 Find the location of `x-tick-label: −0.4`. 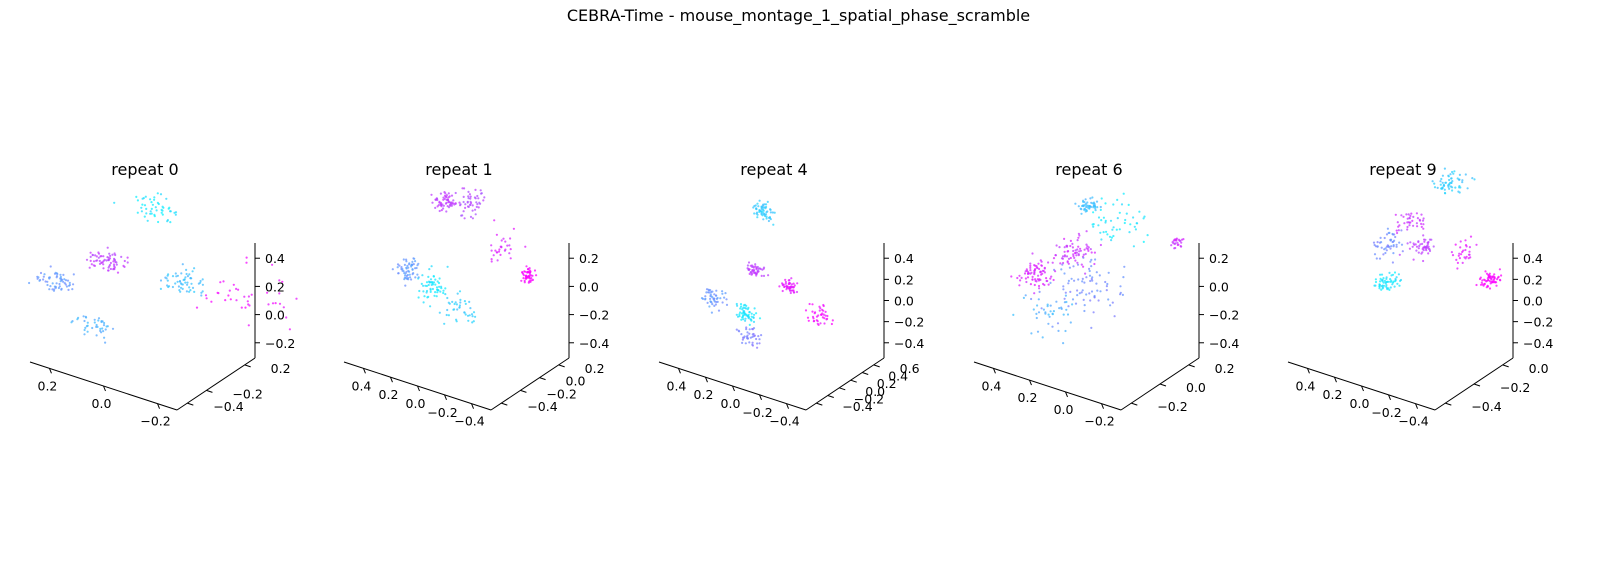

x-tick-label: −0.4 is located at coordinates (1413, 421).